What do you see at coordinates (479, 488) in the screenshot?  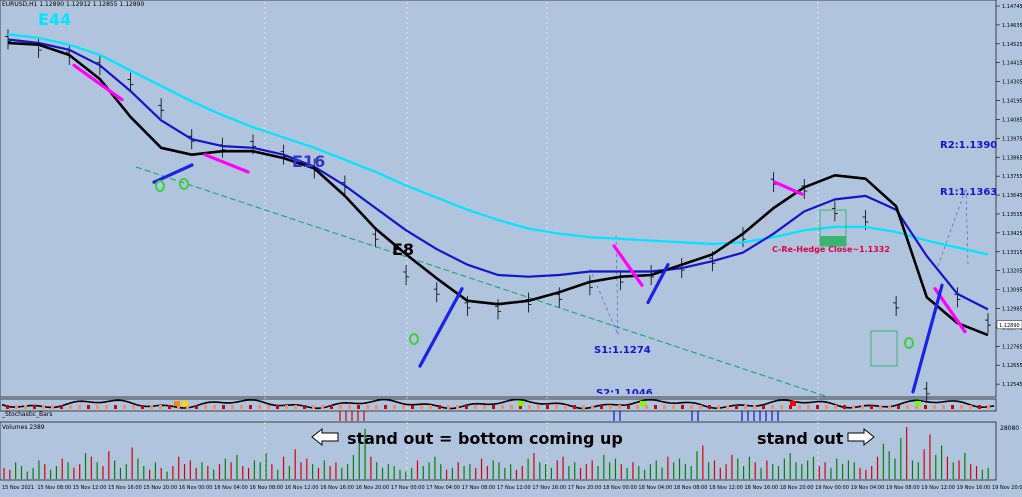 I see `x-tick-label: 17 Nov 08:00` at bounding box center [479, 488].